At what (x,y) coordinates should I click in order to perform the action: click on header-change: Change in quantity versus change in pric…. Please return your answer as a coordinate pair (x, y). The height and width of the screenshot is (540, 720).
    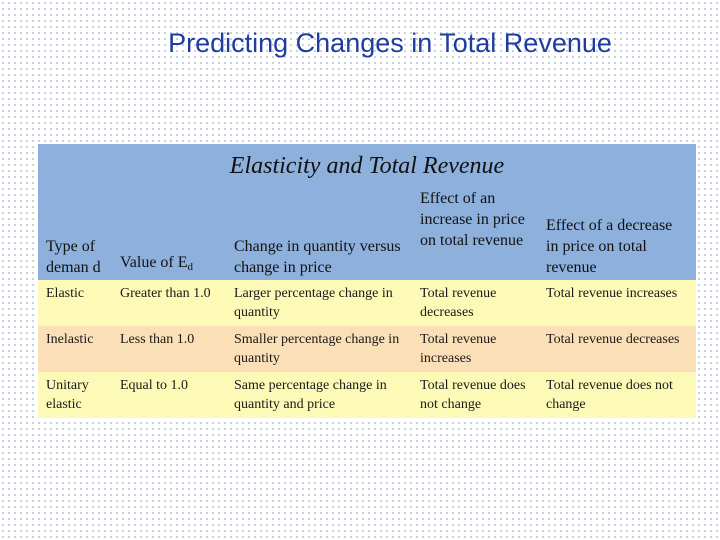
    Looking at the image, I should click on (319, 234).